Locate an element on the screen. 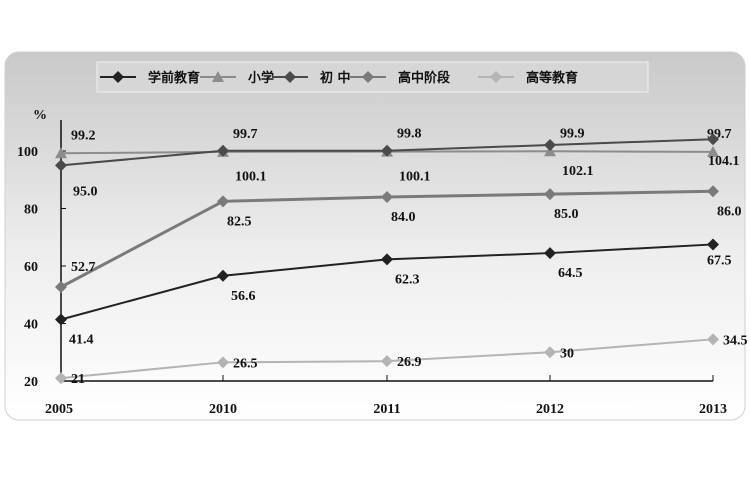  data-label: 34.5 is located at coordinates (735, 340).